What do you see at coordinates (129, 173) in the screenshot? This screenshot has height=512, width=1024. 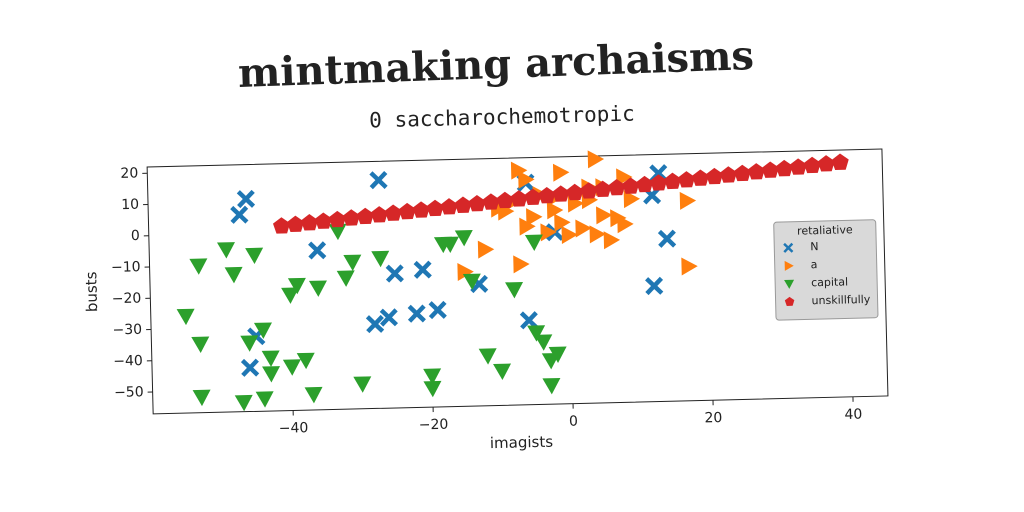 I see `y-tick-label: 20` at bounding box center [129, 173].